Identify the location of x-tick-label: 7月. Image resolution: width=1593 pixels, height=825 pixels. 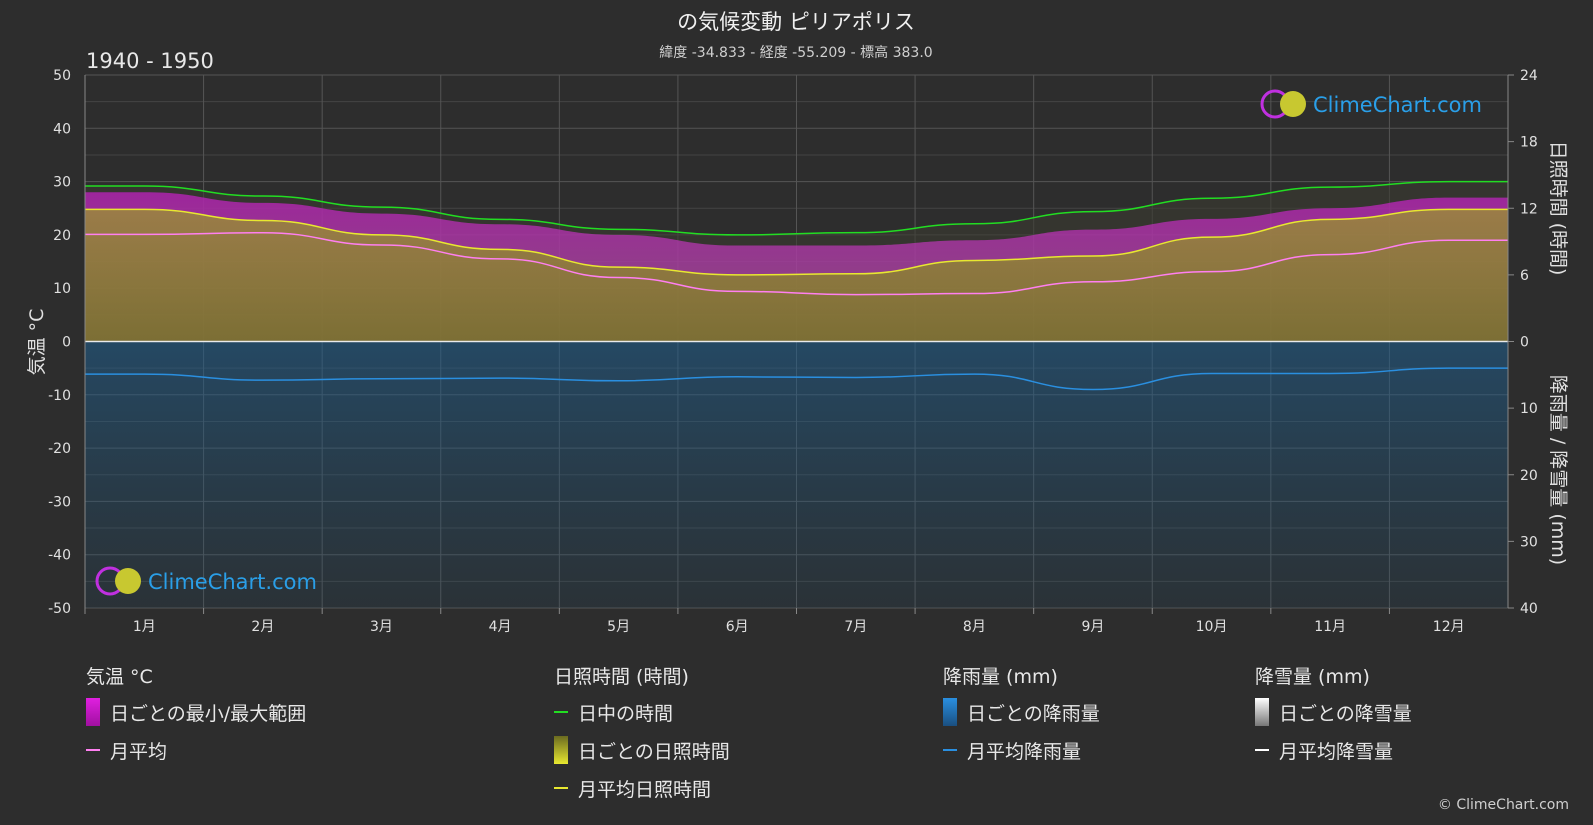
(855, 627).